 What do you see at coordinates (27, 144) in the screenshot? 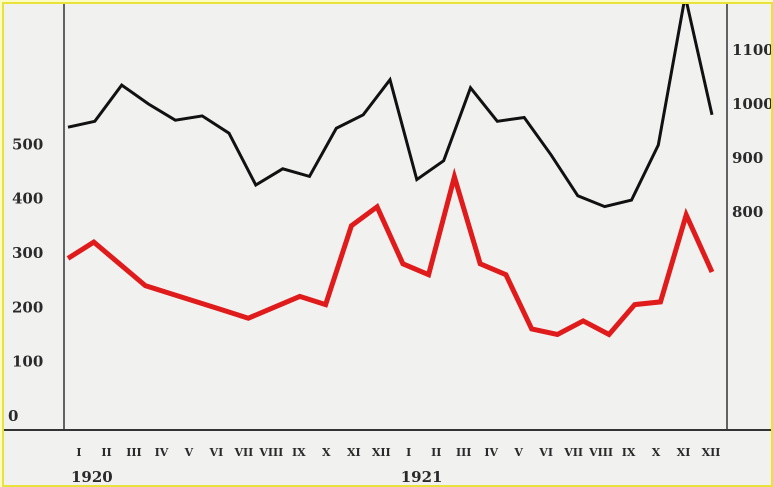
I see `left-tick-label: 500` at bounding box center [27, 144].